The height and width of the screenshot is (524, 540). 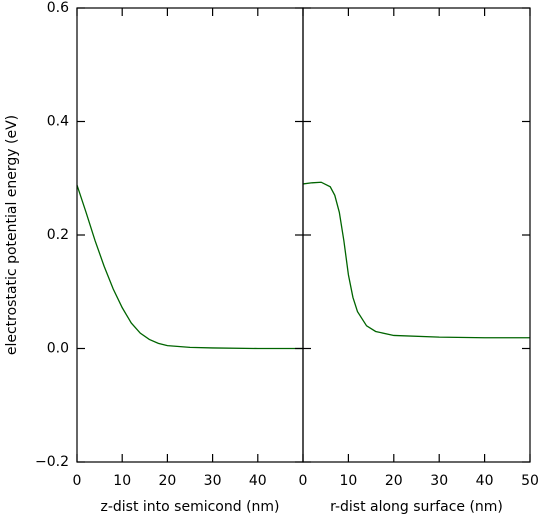 What do you see at coordinates (189, 507) in the screenshot?
I see `x-axis-label: z-dist into semicond (nm)` at bounding box center [189, 507].